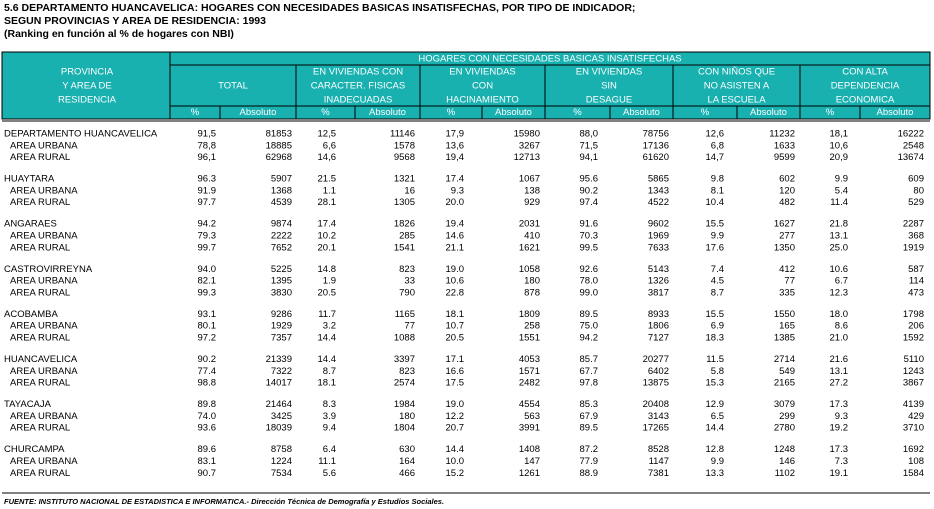 The image size is (934, 509). Describe the element at coordinates (787, 371) in the screenshot. I see `cell: 549` at that location.